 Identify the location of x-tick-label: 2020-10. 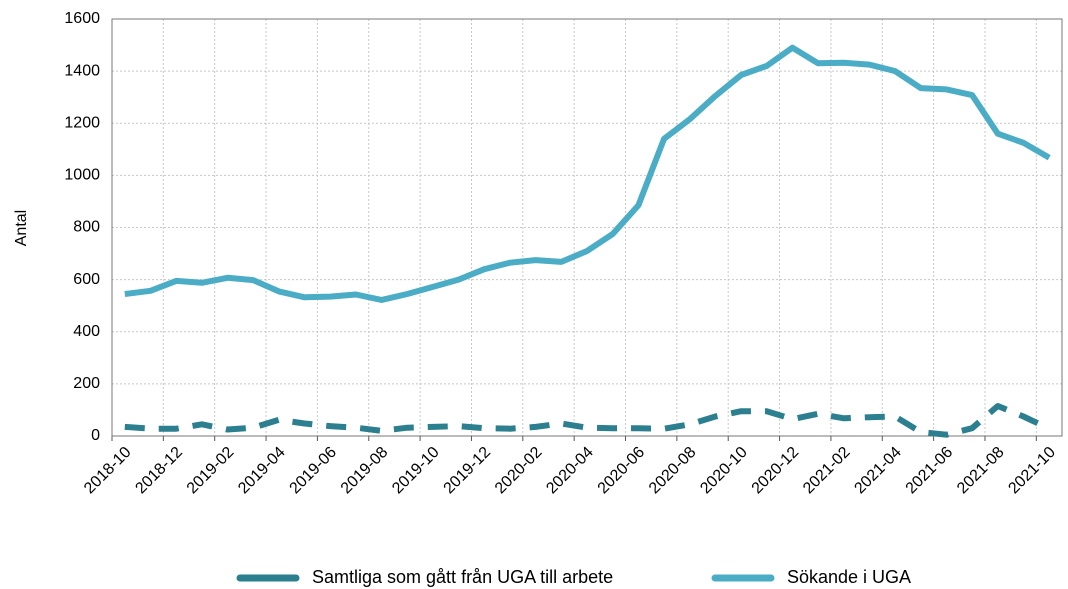
(724, 471).